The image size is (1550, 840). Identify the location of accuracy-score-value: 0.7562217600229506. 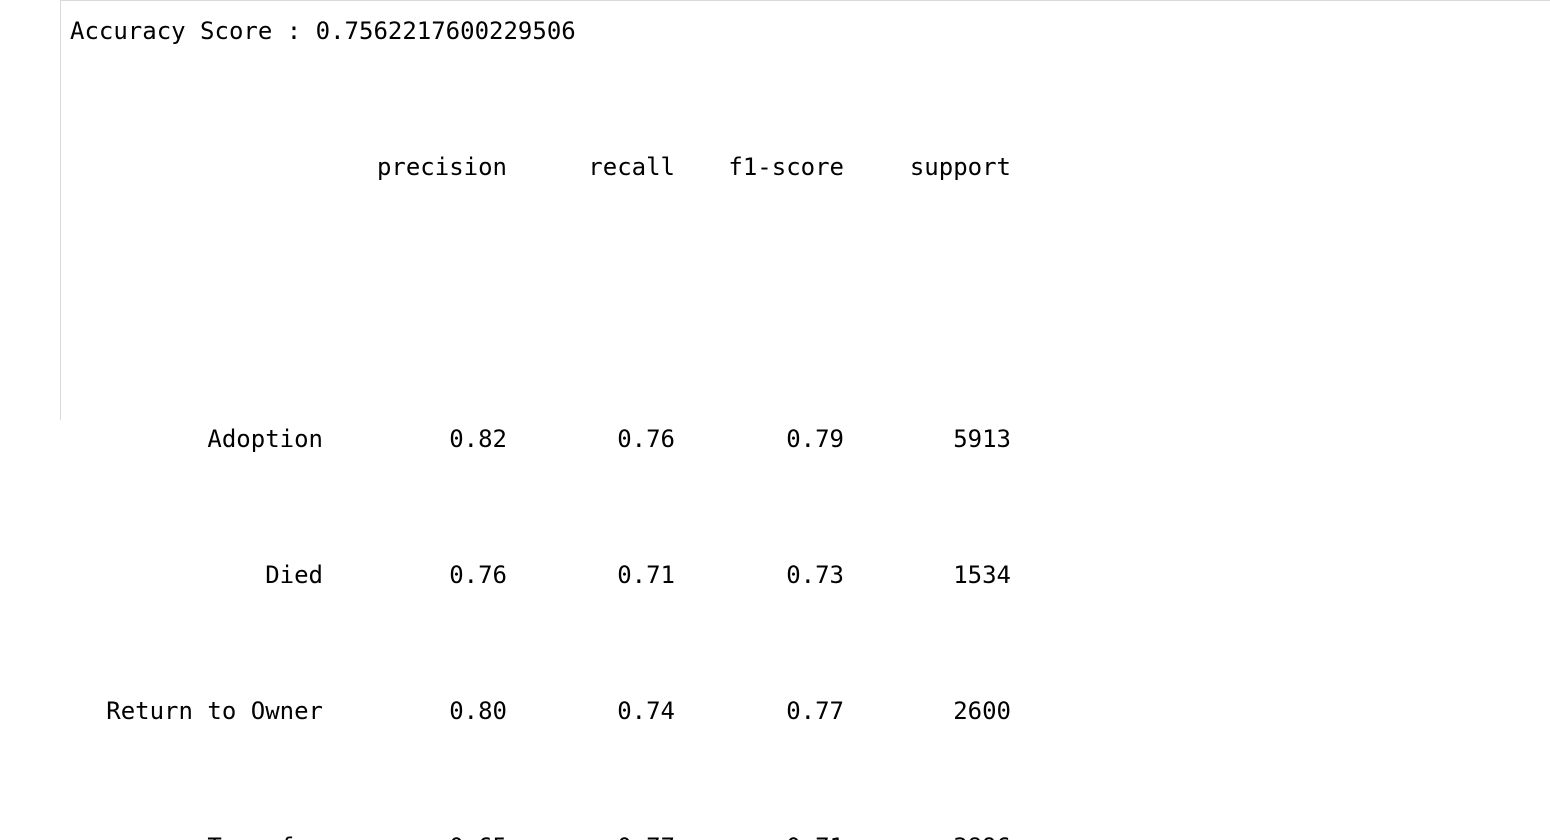
(445, 31).